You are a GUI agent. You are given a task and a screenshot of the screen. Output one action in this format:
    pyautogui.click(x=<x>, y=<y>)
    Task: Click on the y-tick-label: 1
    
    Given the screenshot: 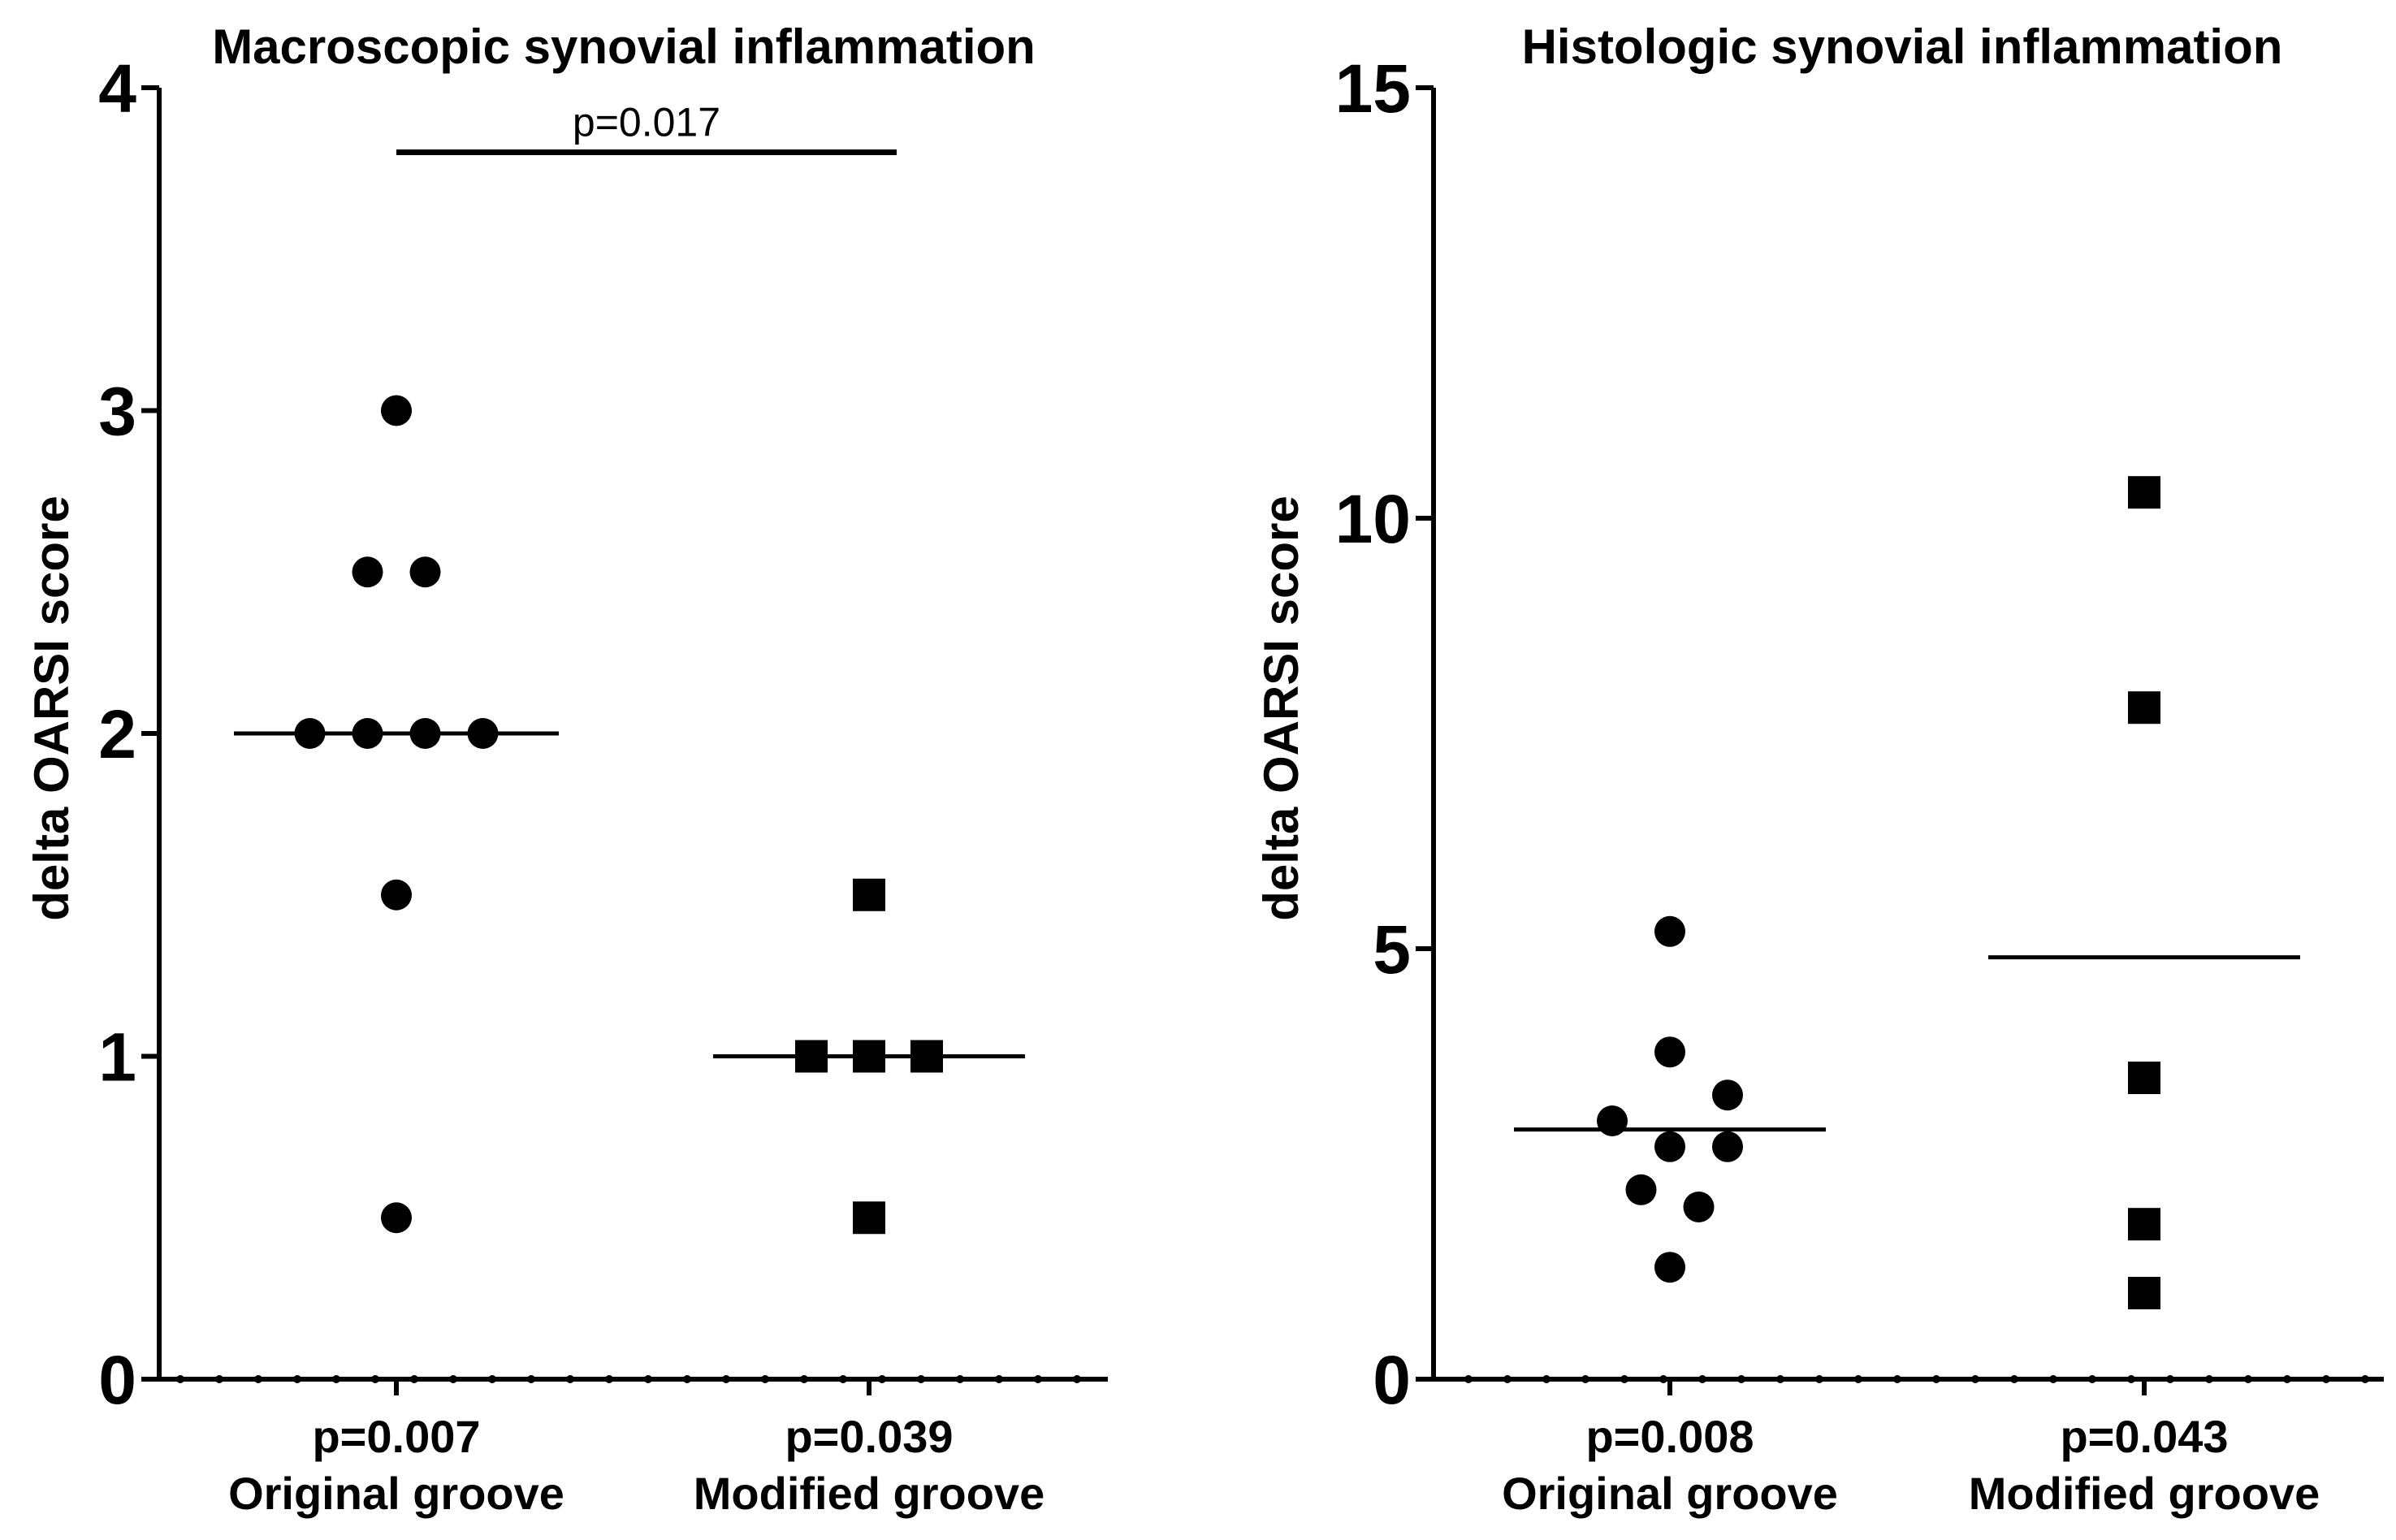 What is the action you would take?
    pyautogui.click(x=117, y=1057)
    